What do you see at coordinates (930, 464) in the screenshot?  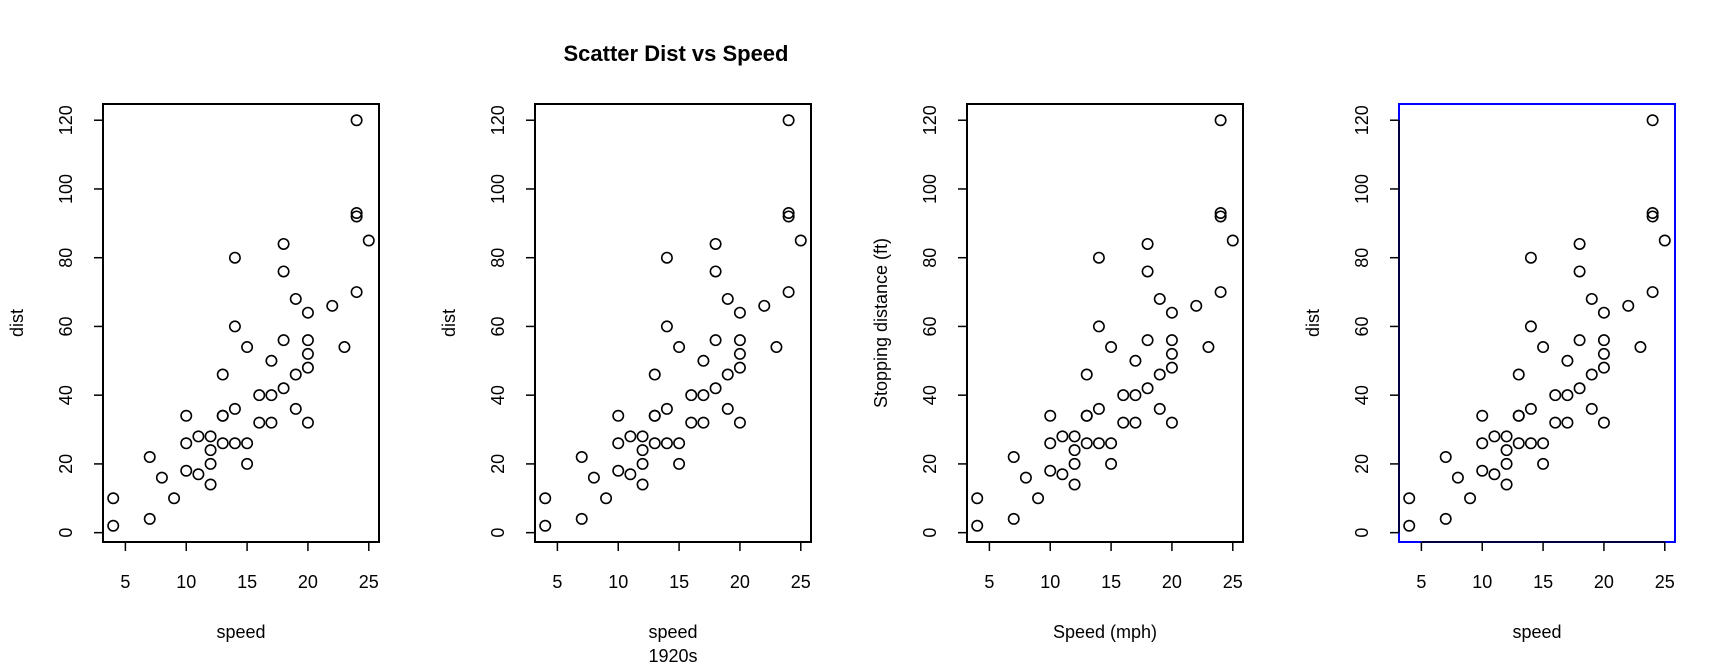 I see `y-tick-label: 20` at bounding box center [930, 464].